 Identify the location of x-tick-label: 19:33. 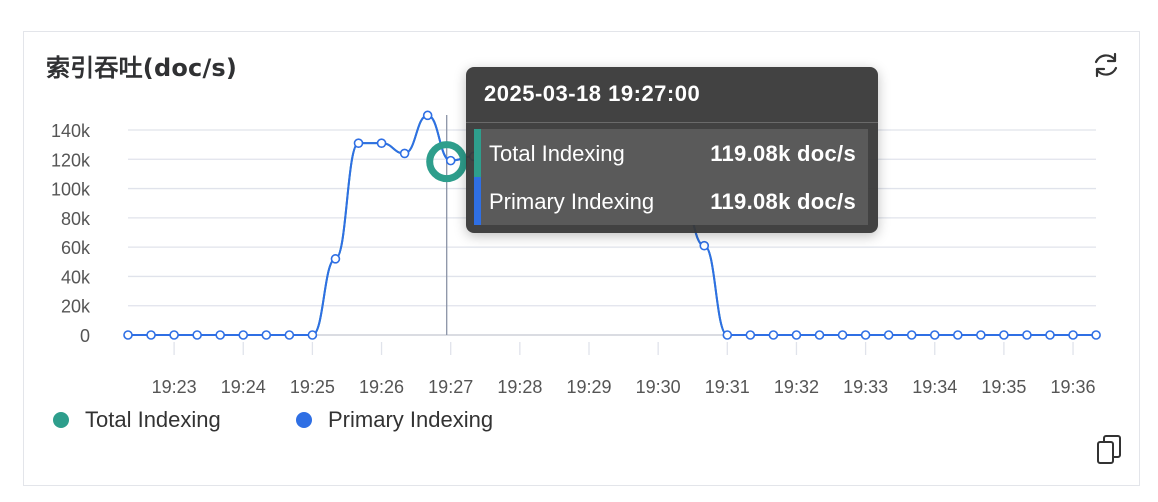
(865, 387).